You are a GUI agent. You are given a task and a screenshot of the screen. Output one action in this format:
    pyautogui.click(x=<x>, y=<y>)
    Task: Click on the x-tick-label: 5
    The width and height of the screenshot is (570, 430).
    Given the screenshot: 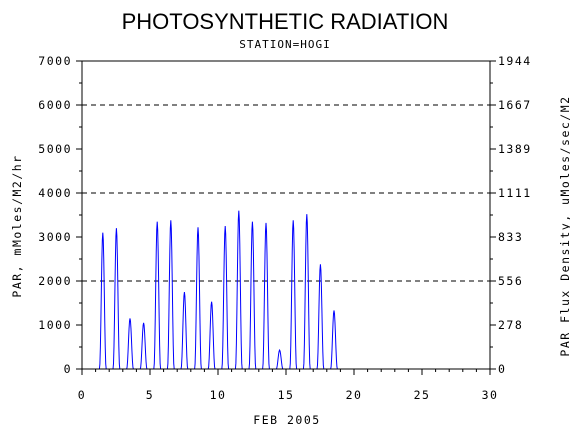 What is the action you would take?
    pyautogui.click(x=150, y=395)
    